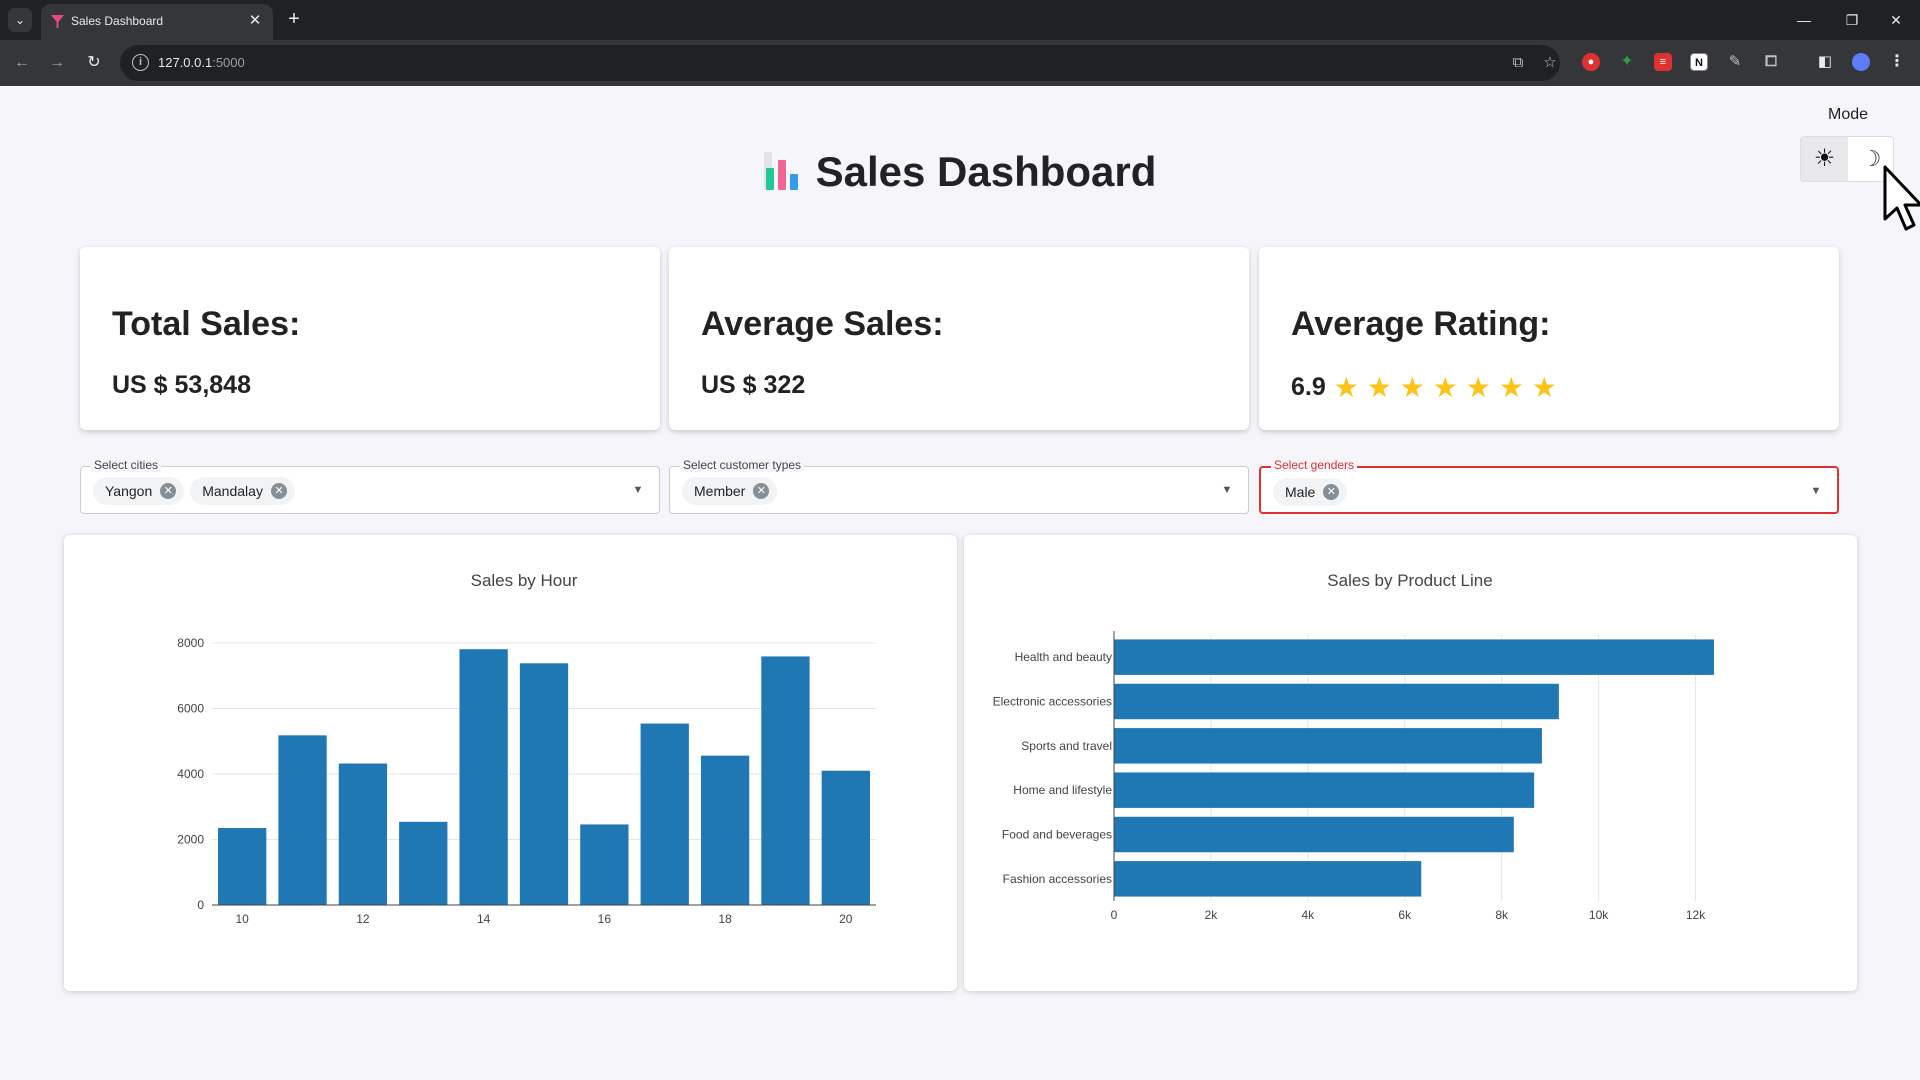  What do you see at coordinates (725, 919) in the screenshot?
I see `x-tick-label: 18` at bounding box center [725, 919].